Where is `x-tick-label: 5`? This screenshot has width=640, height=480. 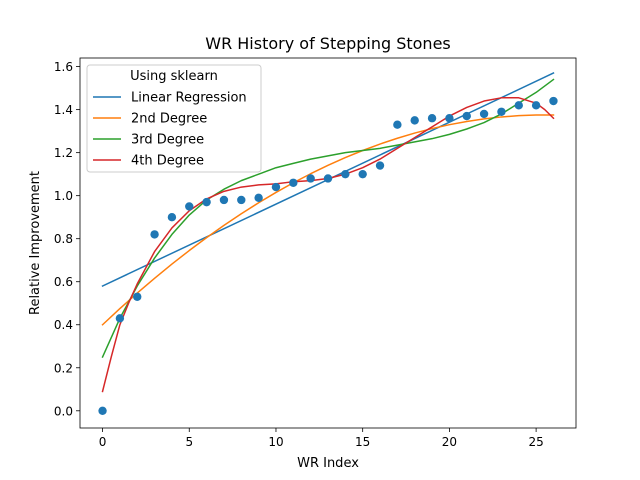 x-tick-label: 5 is located at coordinates (189, 442).